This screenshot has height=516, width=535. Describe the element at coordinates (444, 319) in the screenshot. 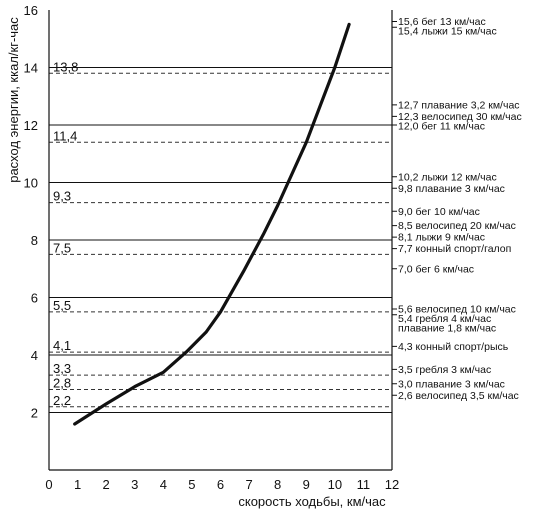

I see `activity-label: 5,4 гребля 4 км/час` at that location.